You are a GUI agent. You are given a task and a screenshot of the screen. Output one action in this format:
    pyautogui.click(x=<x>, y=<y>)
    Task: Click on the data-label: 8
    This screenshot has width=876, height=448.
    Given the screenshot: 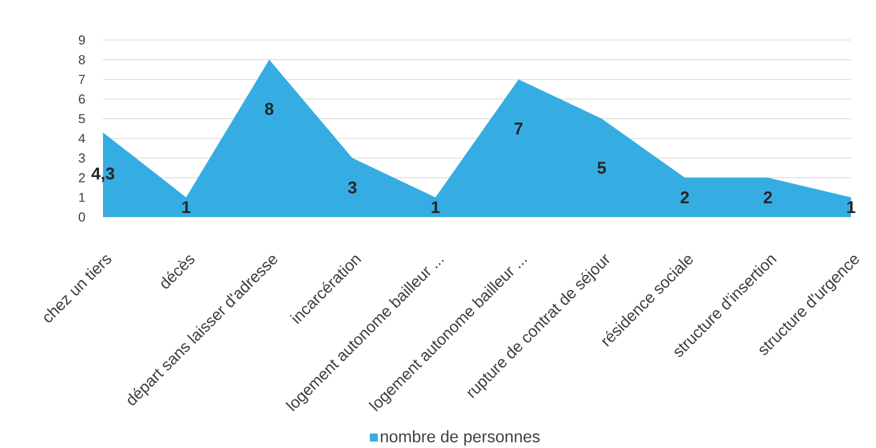 What is the action you would take?
    pyautogui.click(x=269, y=108)
    